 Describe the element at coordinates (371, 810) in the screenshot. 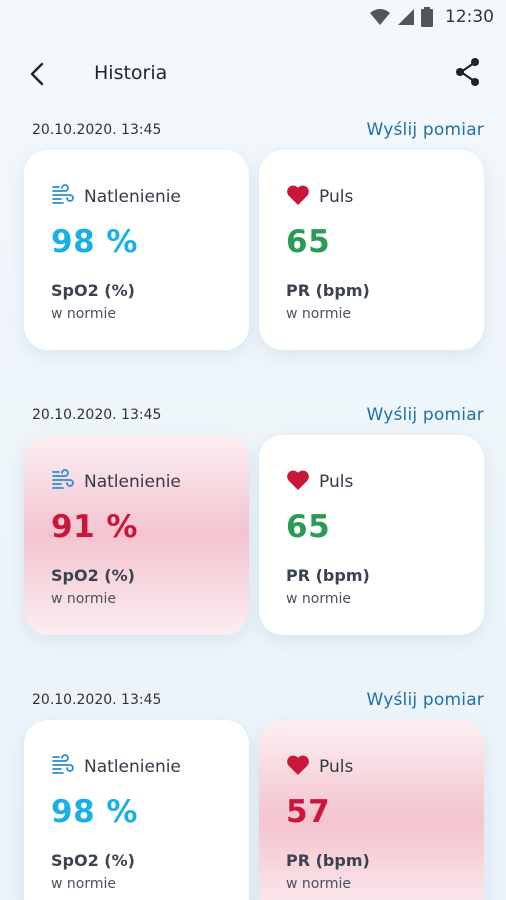

I see `pulse-card: Puls 57 PR (bpm) w normie` at that location.